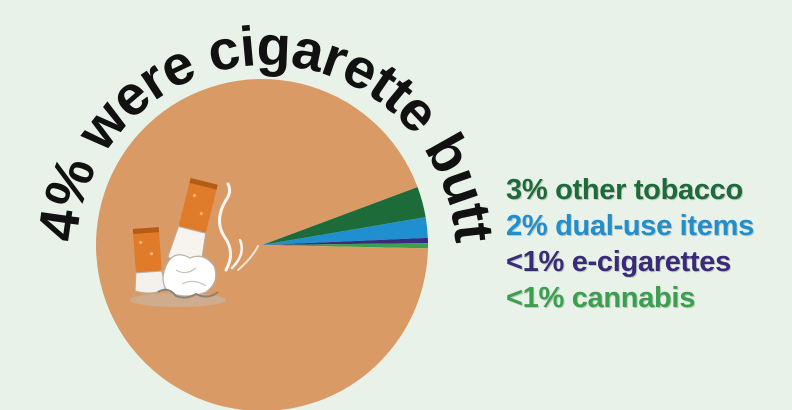 This screenshot has height=410, width=792. Describe the element at coordinates (630, 226) in the screenshot. I see `legend-item-dual-use: 2% dual-use items` at that location.